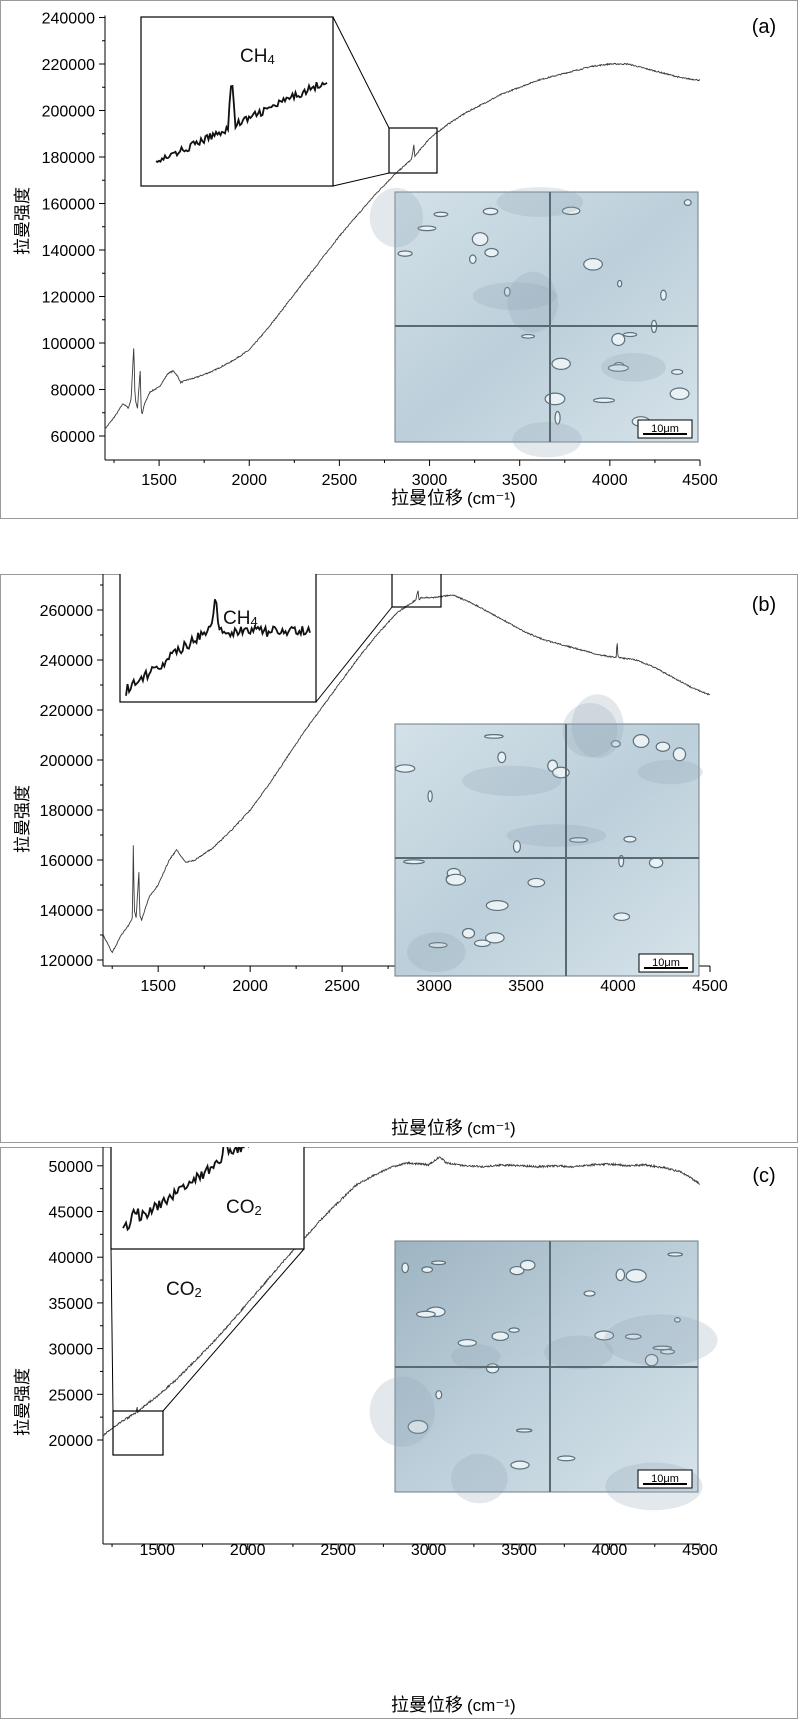  What do you see at coordinates (427, 1128) in the screenshot?
I see `x-axis-label-b: 拉曼位移` at bounding box center [427, 1128].